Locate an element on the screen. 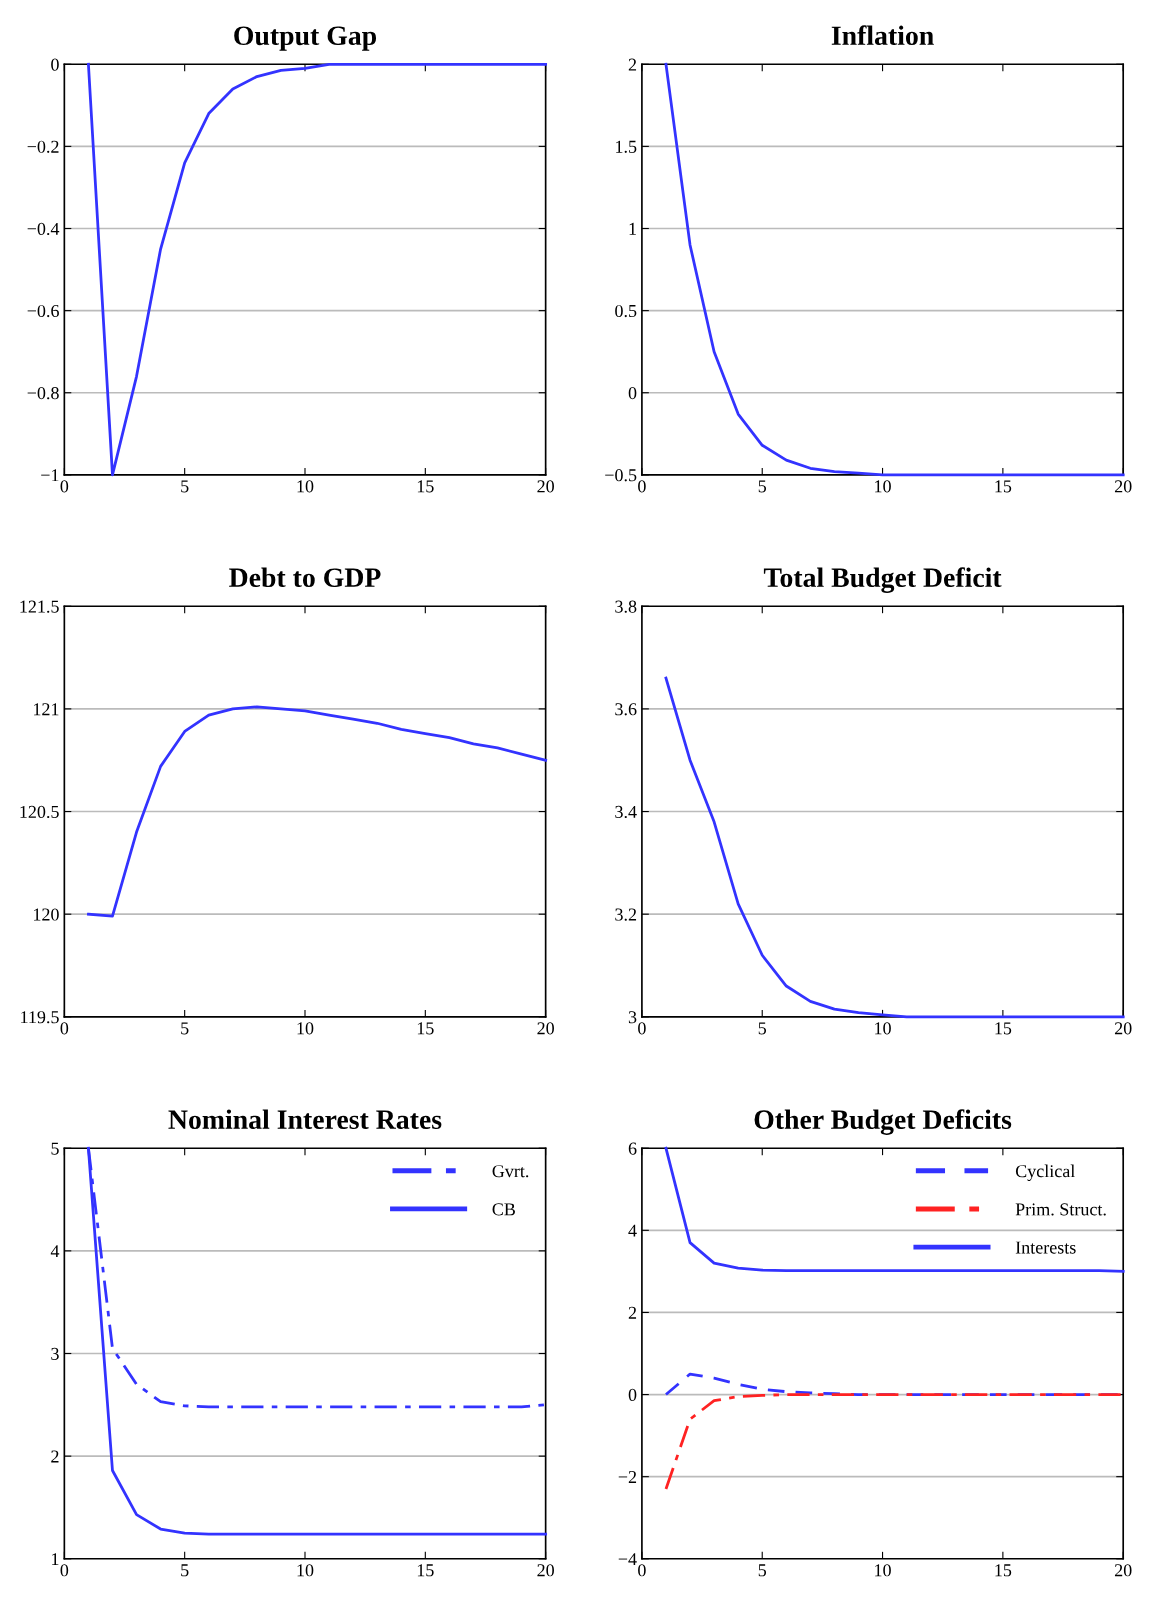 The image size is (1170, 1607). legend-label: Gvrt. is located at coordinates (510, 1171).